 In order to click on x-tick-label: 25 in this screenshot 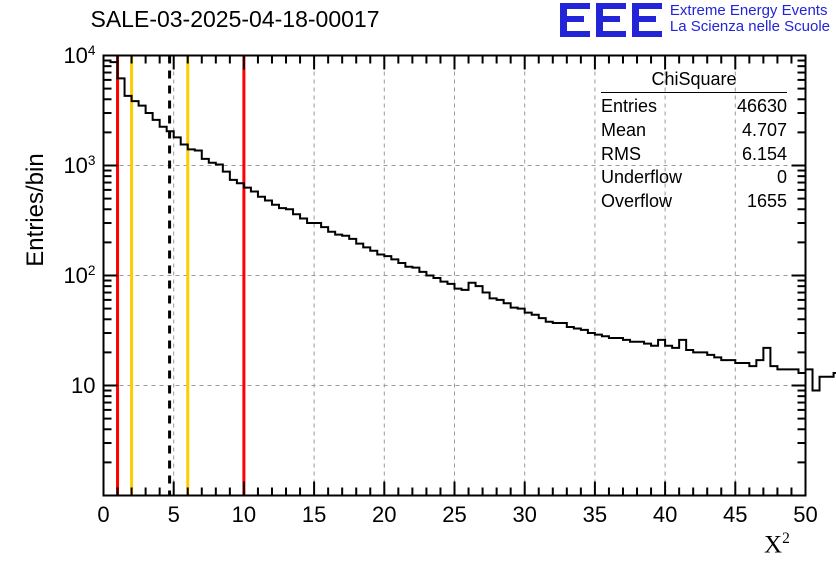, I will do `click(454, 514)`.